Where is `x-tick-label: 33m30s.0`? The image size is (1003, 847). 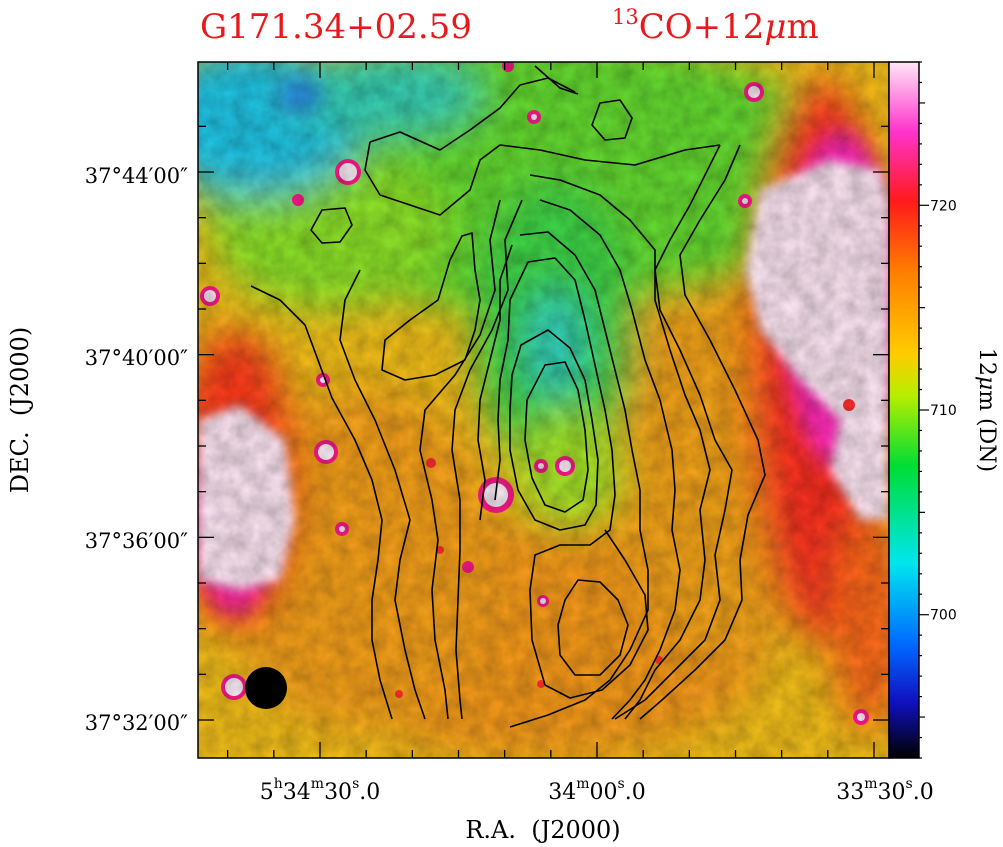
x-tick-label: 33m30s.0 is located at coordinates (884, 790).